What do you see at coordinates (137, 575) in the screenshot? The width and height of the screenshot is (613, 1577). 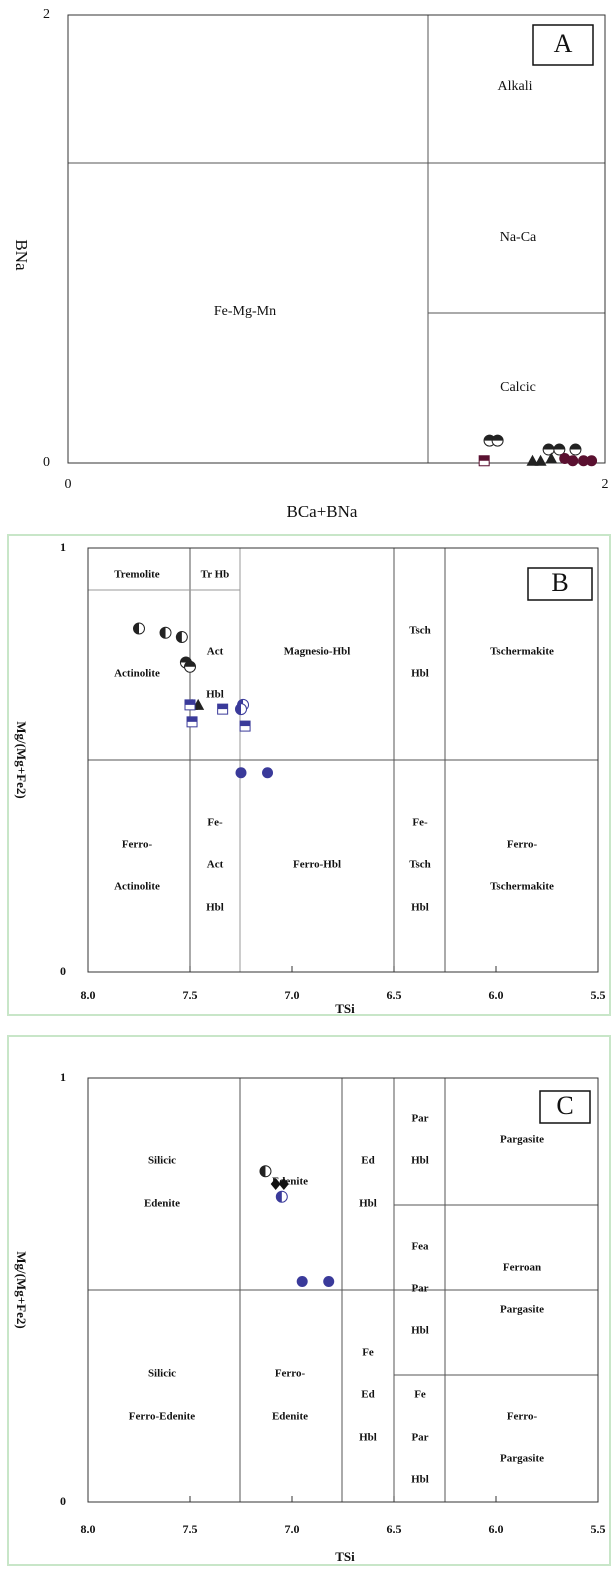 I see `region-label: Tremolite` at bounding box center [137, 575].